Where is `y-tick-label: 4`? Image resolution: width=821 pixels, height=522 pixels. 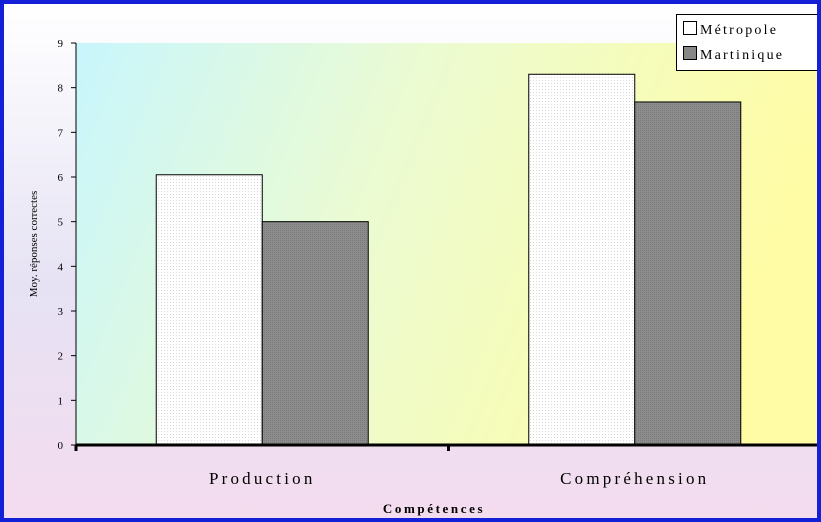 y-tick-label: 4 is located at coordinates (61, 267).